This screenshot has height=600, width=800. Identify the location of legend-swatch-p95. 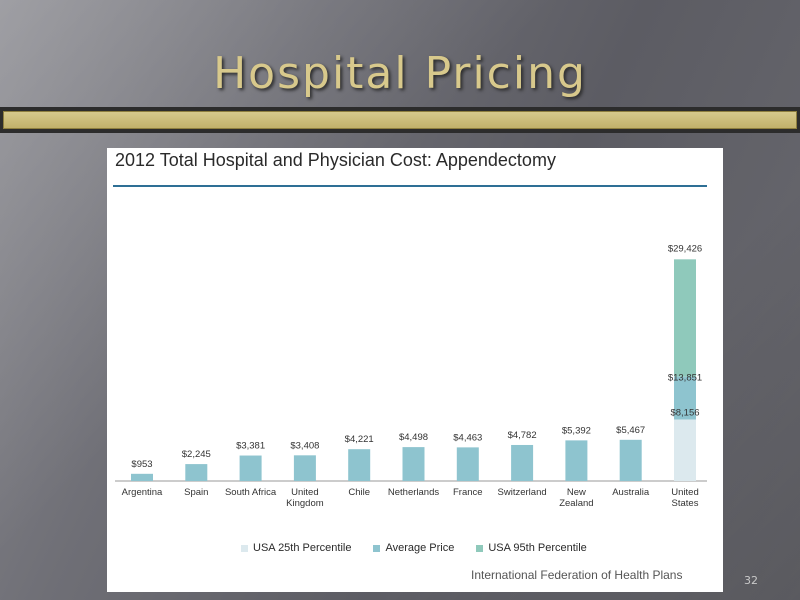
(480, 548).